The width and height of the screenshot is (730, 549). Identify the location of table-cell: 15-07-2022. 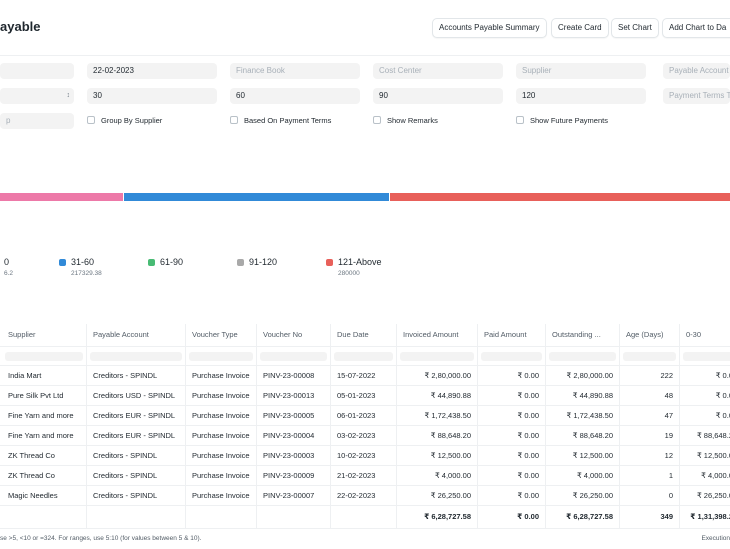
(364, 375).